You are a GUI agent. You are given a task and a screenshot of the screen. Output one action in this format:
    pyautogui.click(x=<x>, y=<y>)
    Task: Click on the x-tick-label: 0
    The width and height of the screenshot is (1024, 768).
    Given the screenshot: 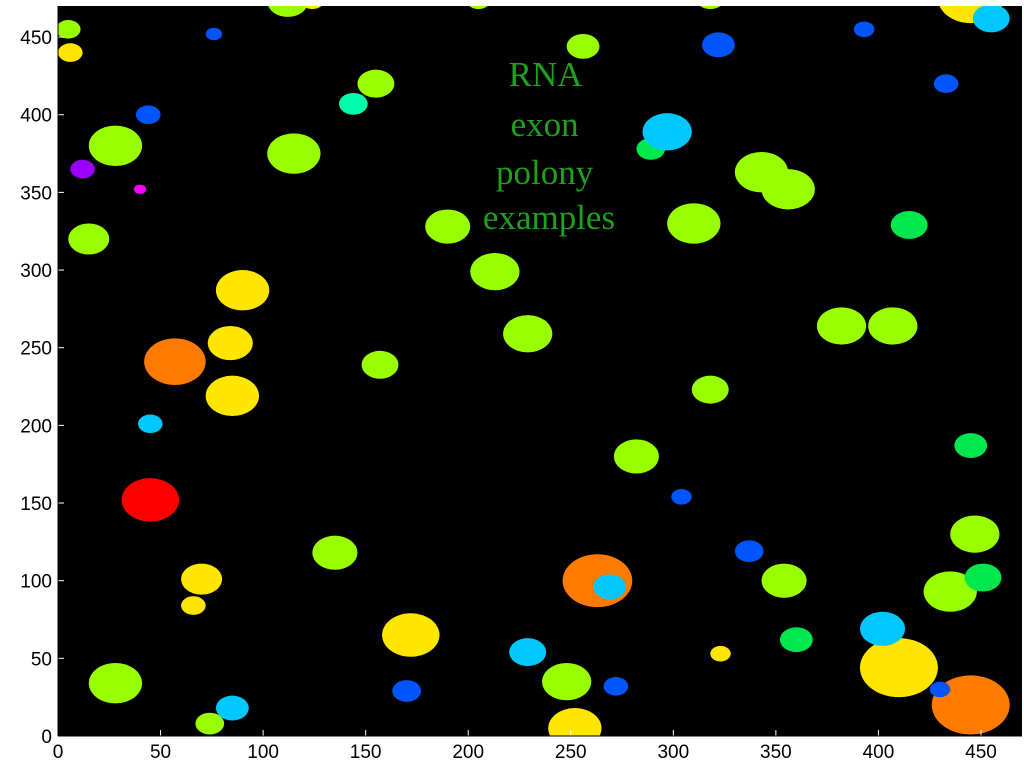 What is the action you would take?
    pyautogui.click(x=58, y=752)
    